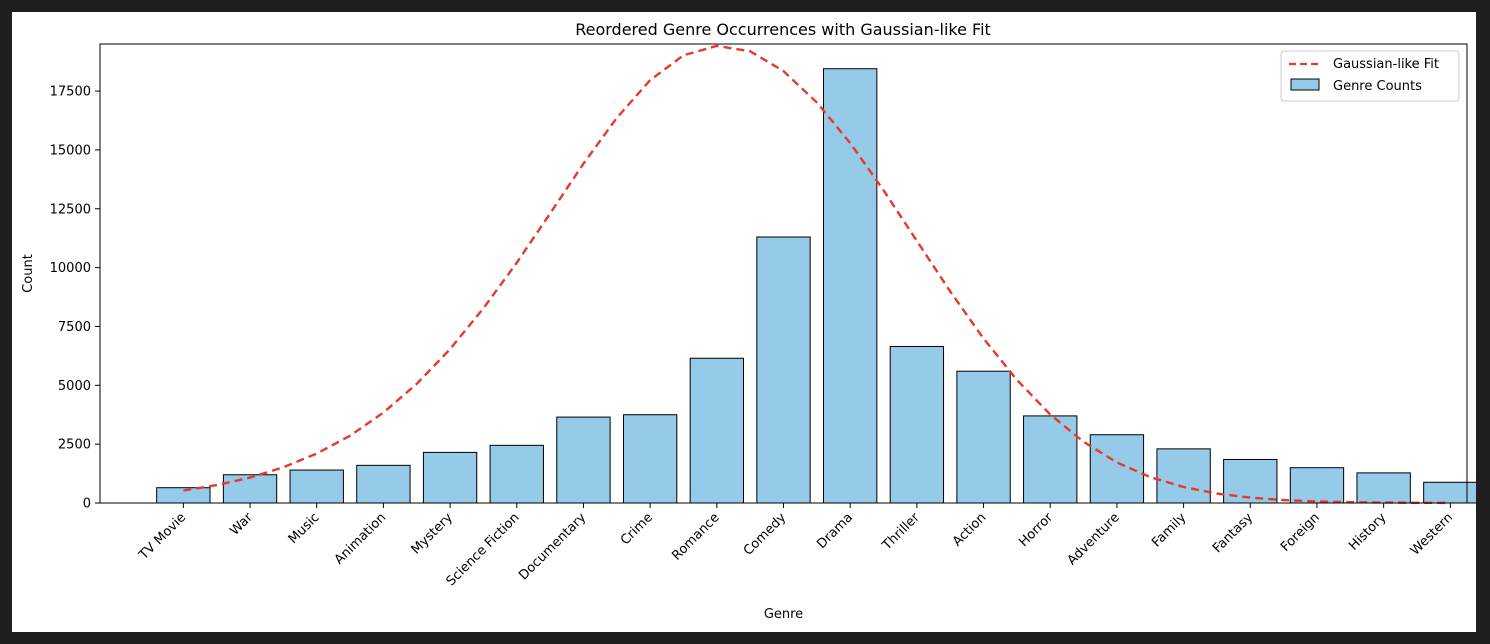 The width and height of the screenshot is (1490, 644). I want to click on x-tick-label: TV Movie, so click(162, 536).